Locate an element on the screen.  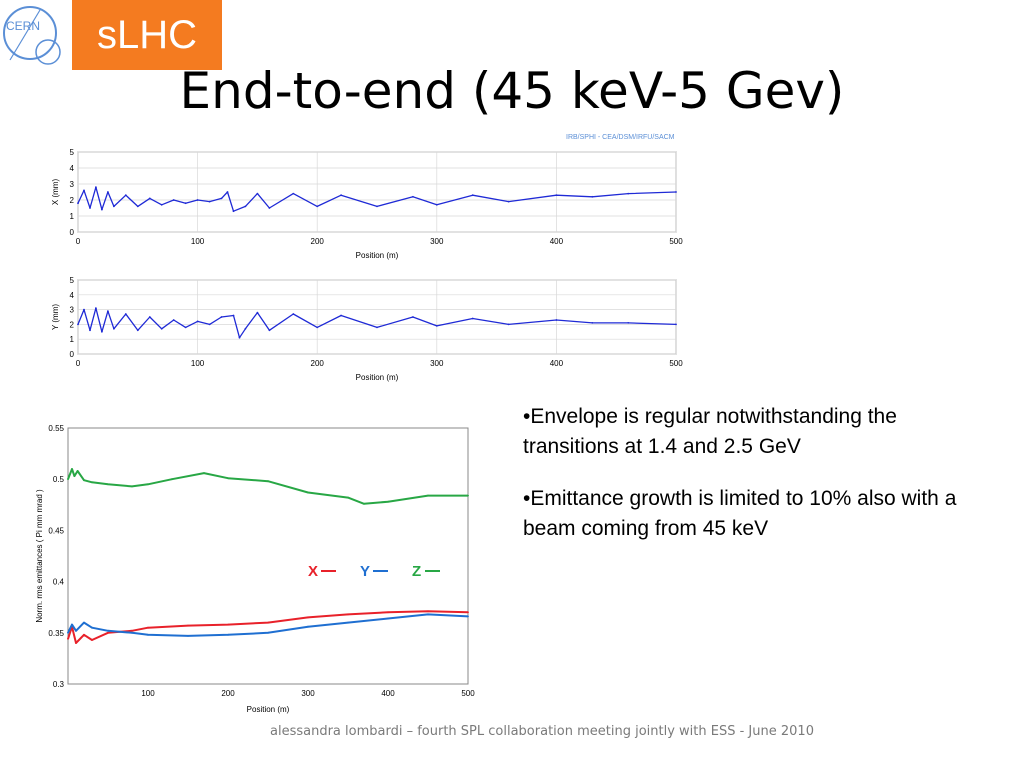
x-tick-label: 400 is located at coordinates (388, 693).